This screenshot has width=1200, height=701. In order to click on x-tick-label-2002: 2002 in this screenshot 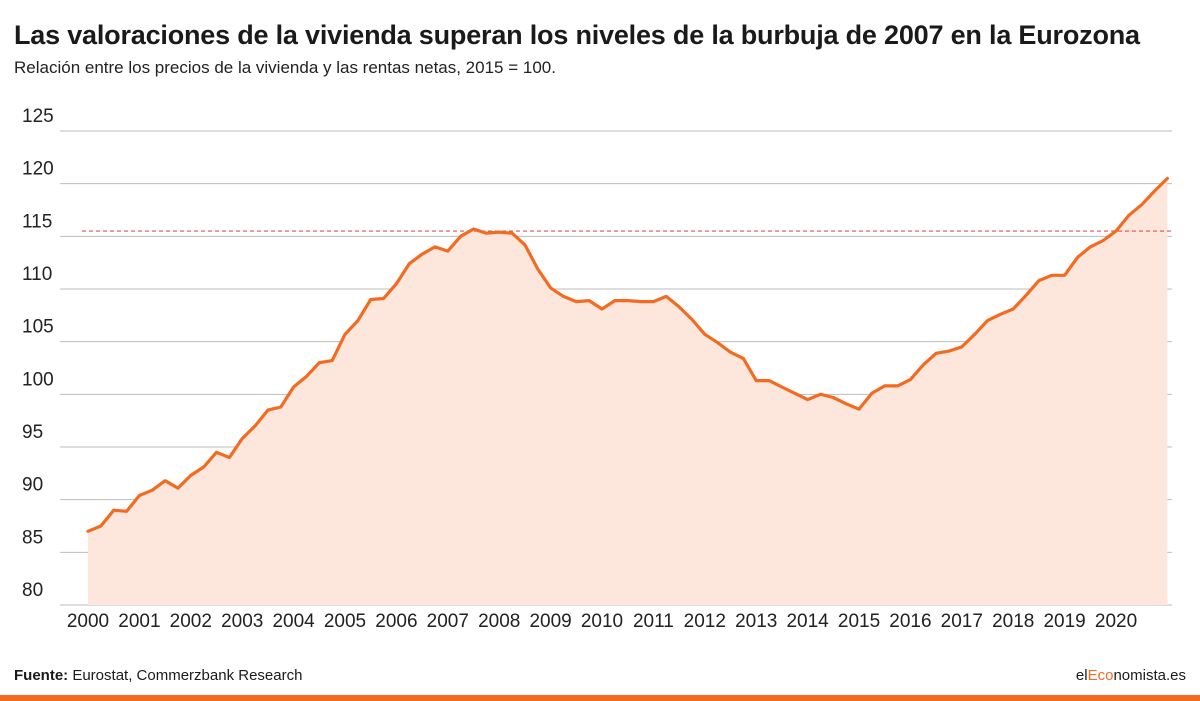, I will do `click(191, 621)`.